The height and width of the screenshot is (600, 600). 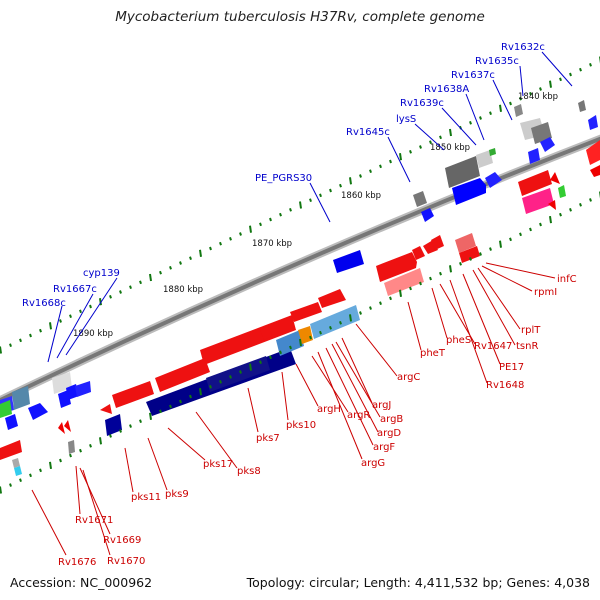 What do you see at coordinates (384, 447) in the screenshot?
I see `gene-label: argF` at bounding box center [384, 447].